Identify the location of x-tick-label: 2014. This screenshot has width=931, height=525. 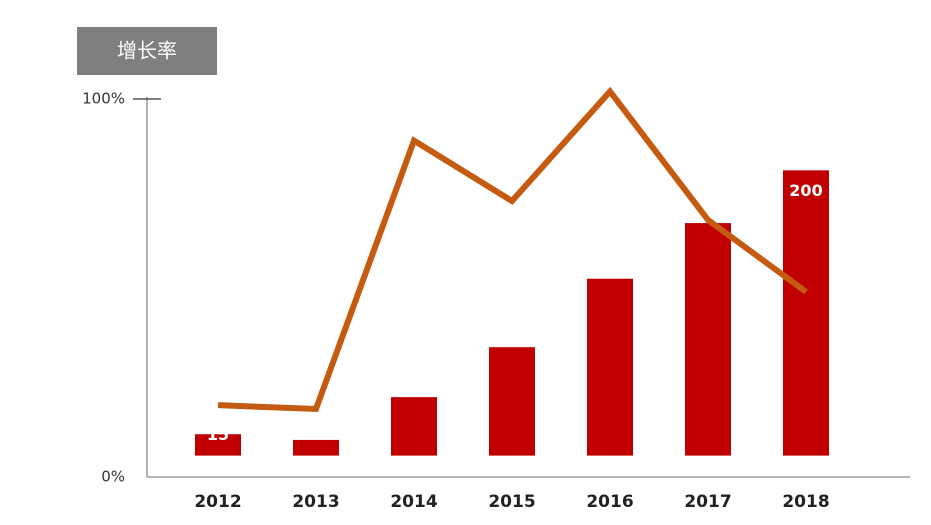
(413, 502).